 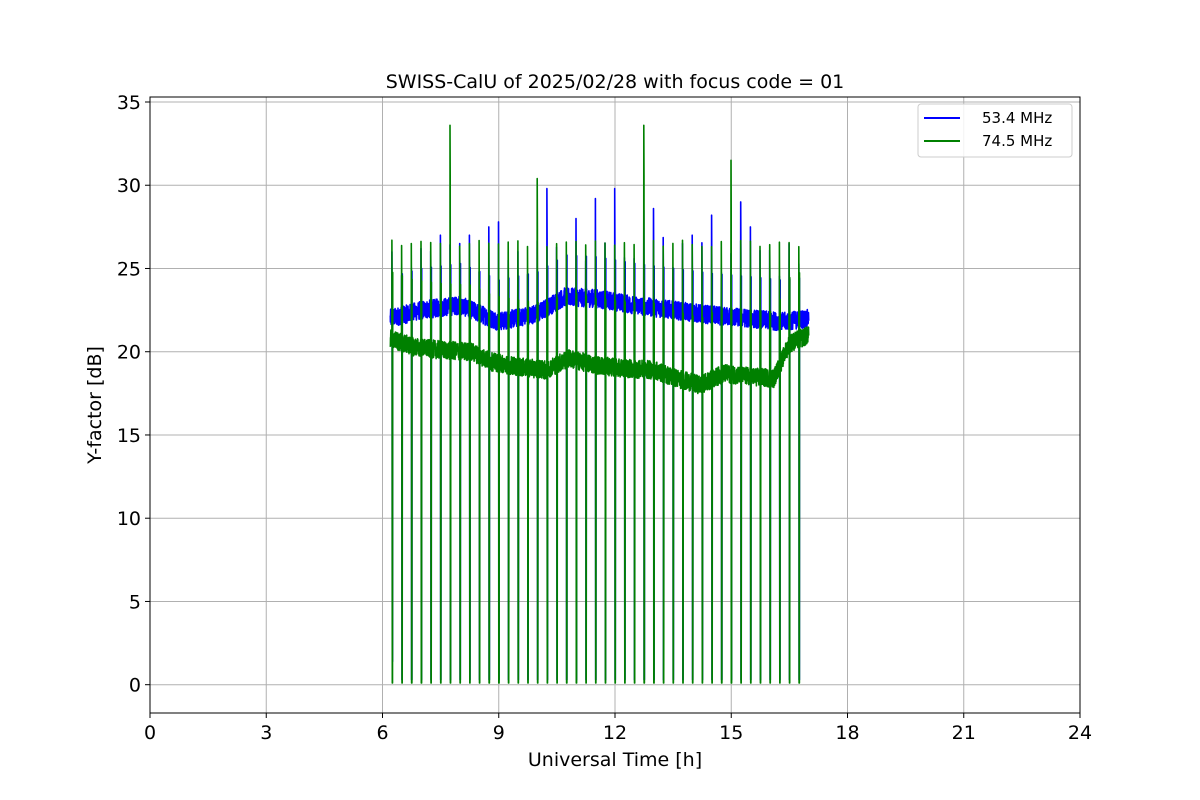 I want to click on x-axis-label: Universal Time [h], so click(x=615, y=760).